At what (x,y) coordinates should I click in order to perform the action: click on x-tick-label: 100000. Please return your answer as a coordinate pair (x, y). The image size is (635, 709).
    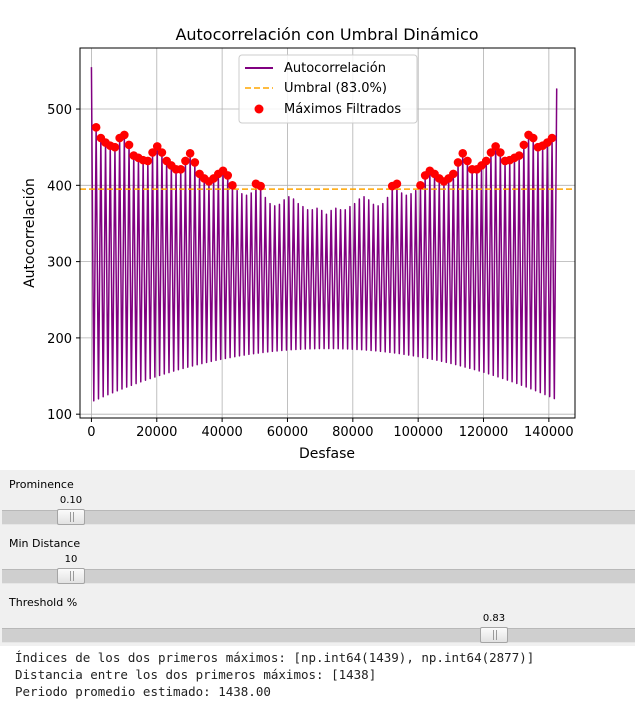
    Looking at the image, I should click on (418, 432).